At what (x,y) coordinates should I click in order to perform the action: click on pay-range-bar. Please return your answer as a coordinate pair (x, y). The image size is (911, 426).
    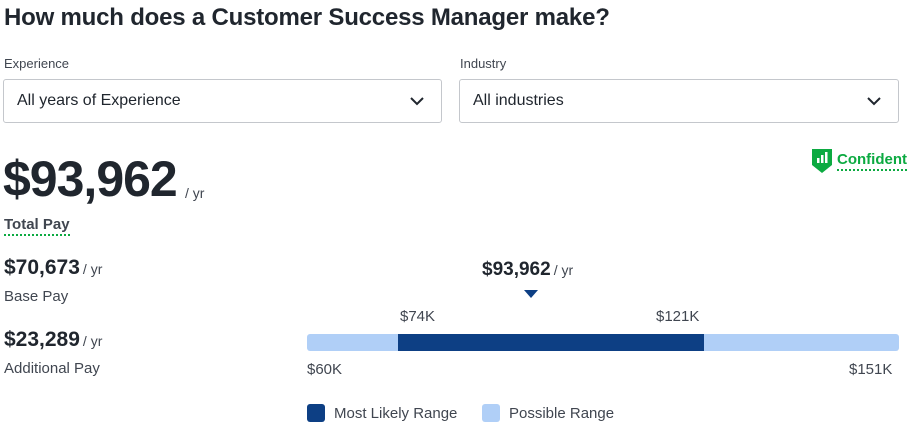
    Looking at the image, I should click on (603, 342).